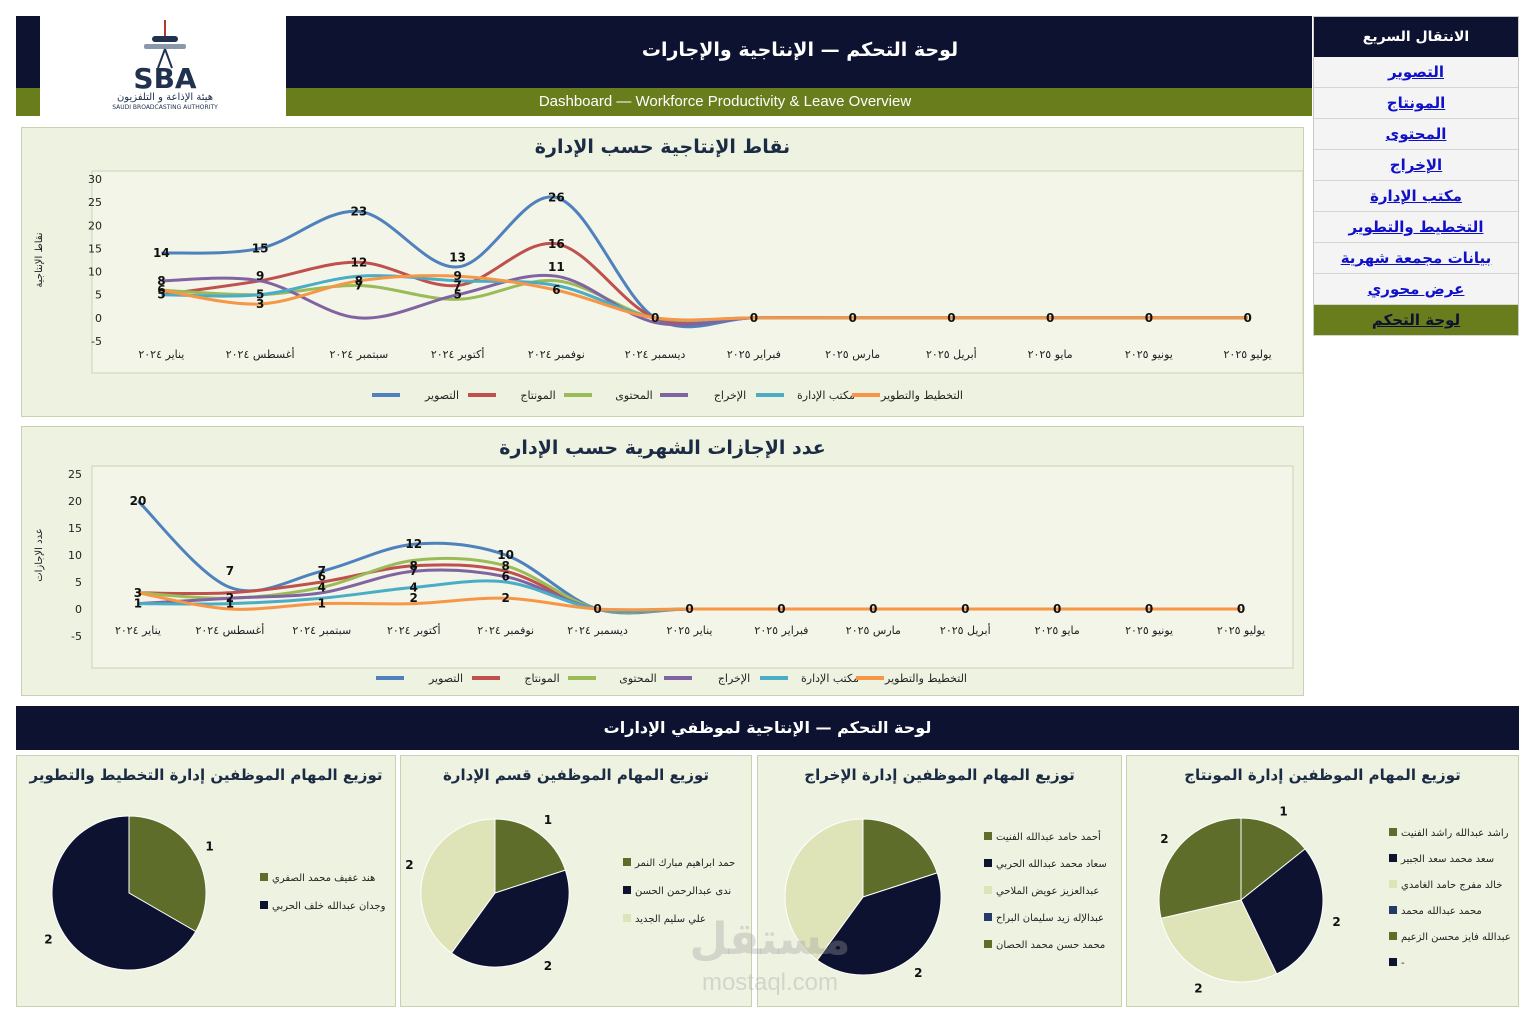 This screenshot has height=1024, width=1536. I want to click on logo-text: SBA, so click(165, 78).